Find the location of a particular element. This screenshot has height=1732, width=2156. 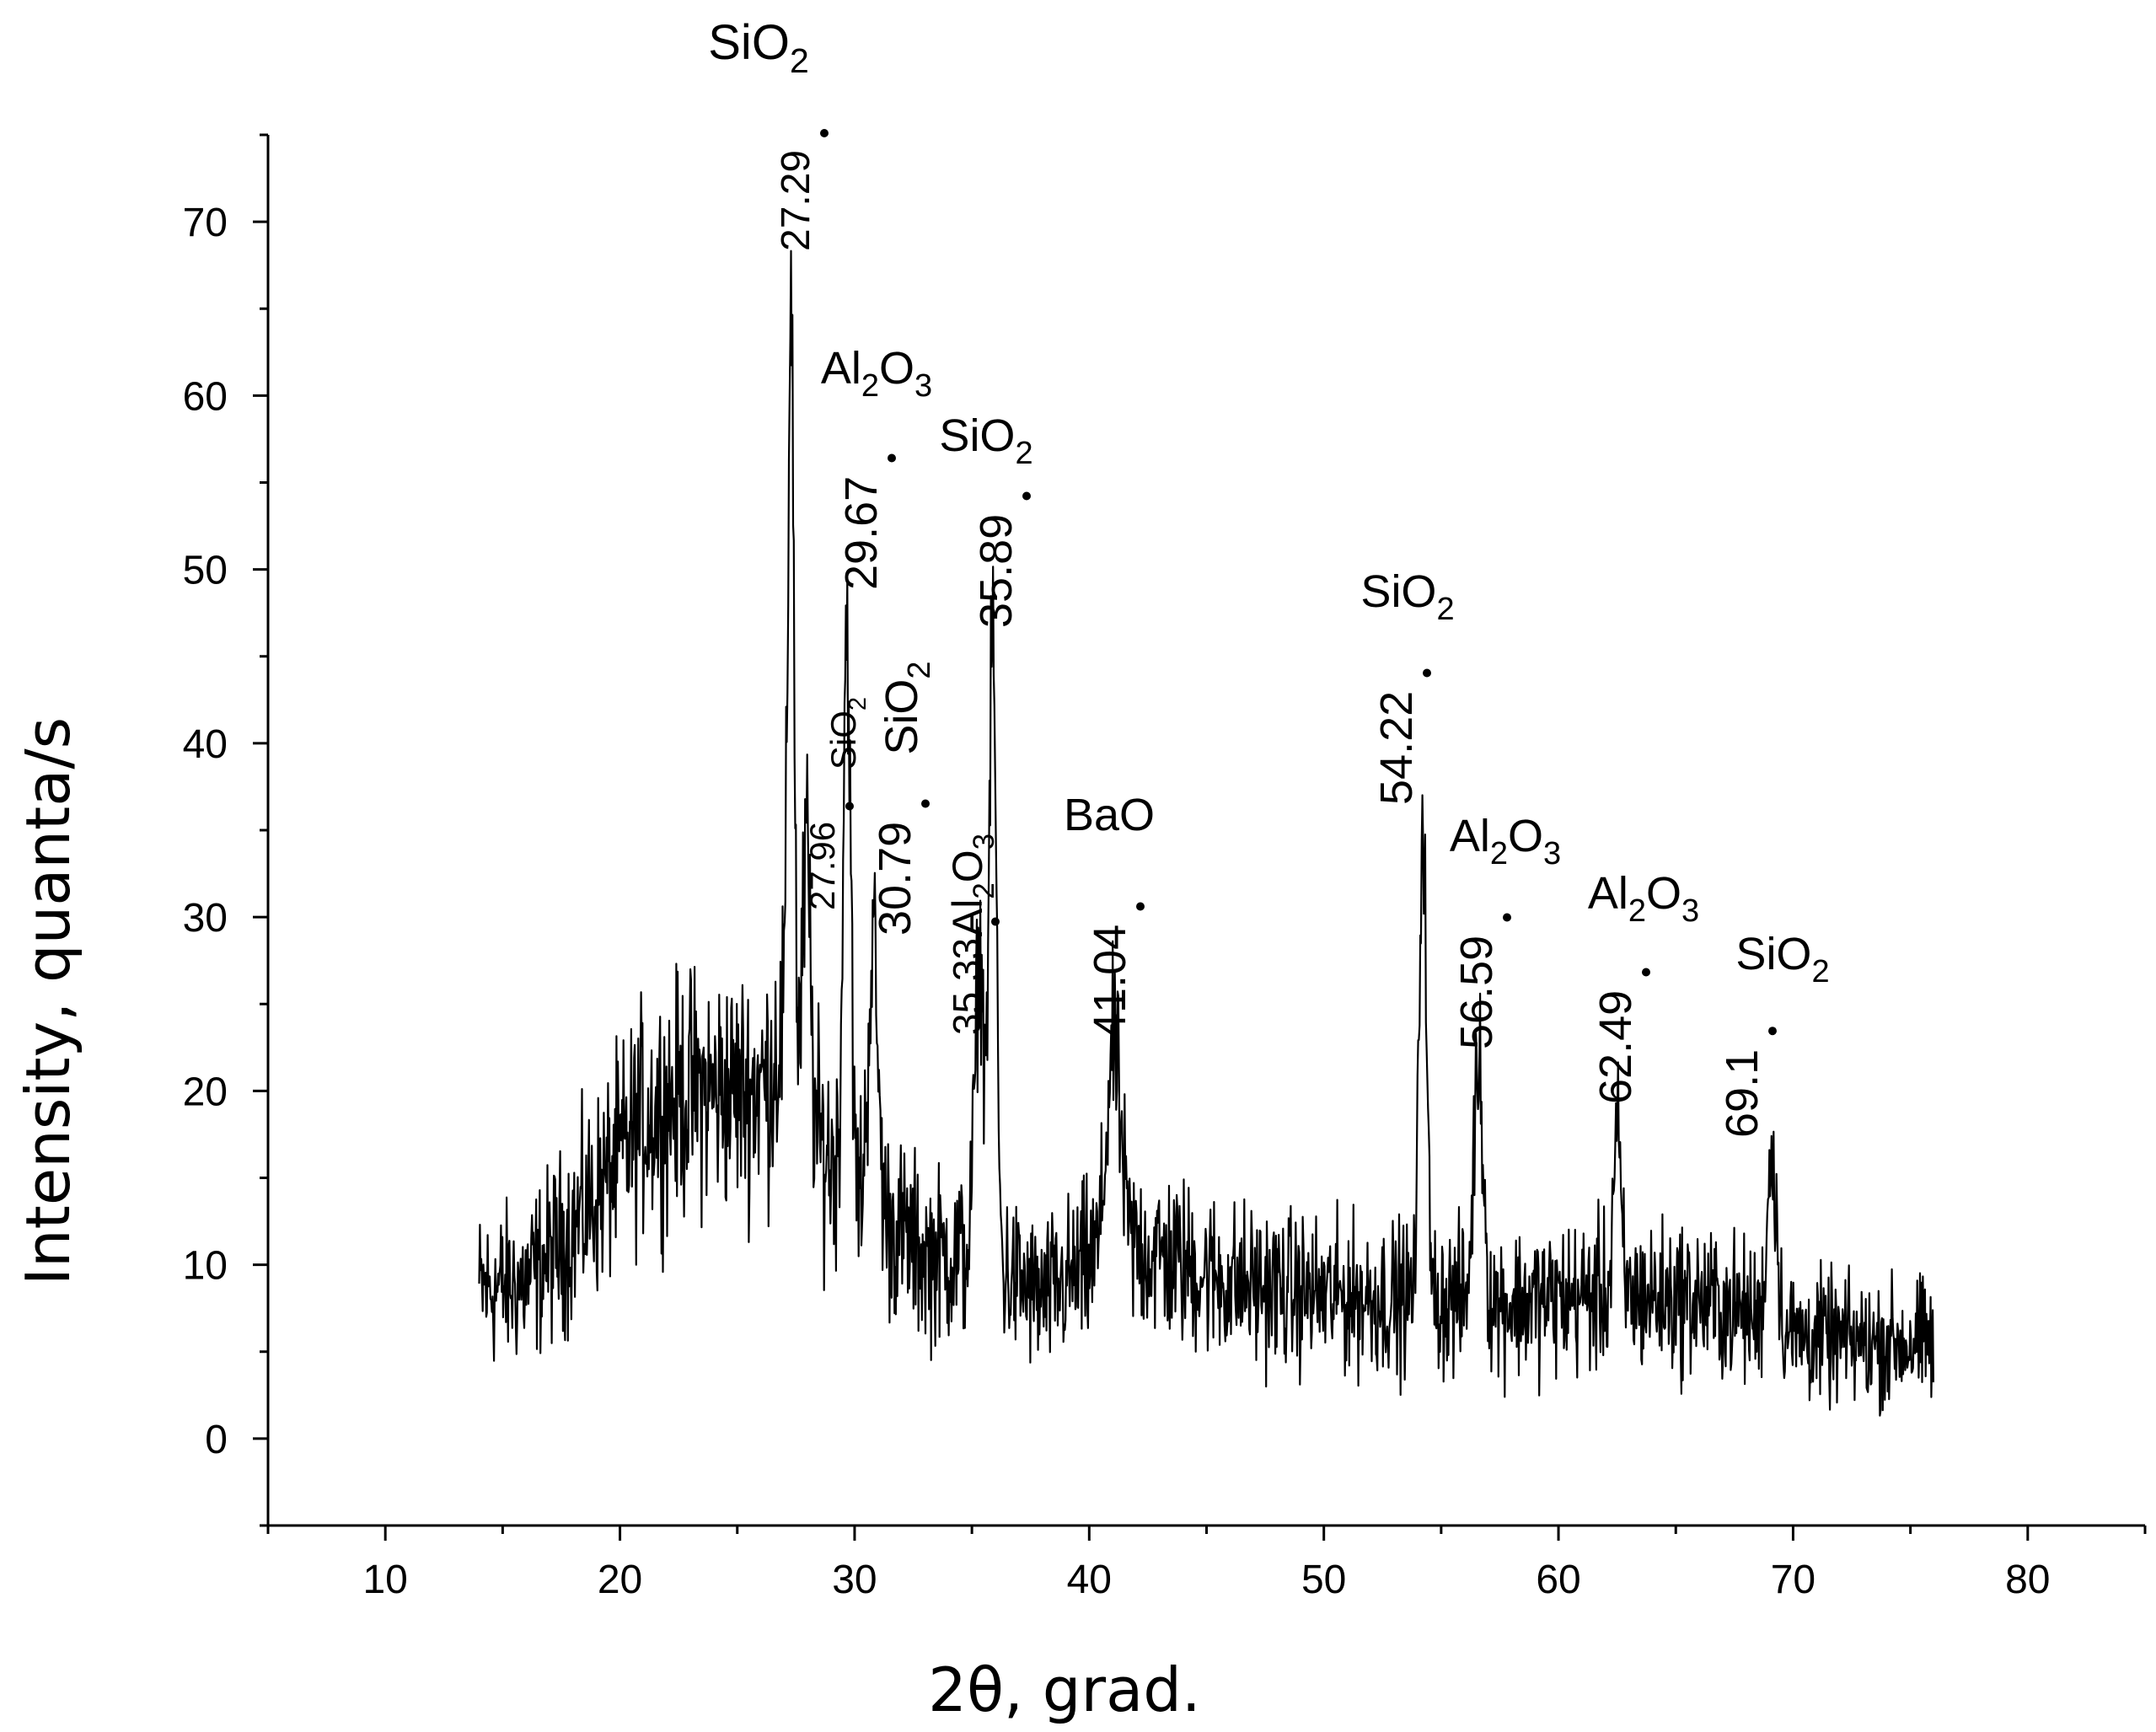

peak-annotation: 54.22 SiO2 is located at coordinates (1407, 685).